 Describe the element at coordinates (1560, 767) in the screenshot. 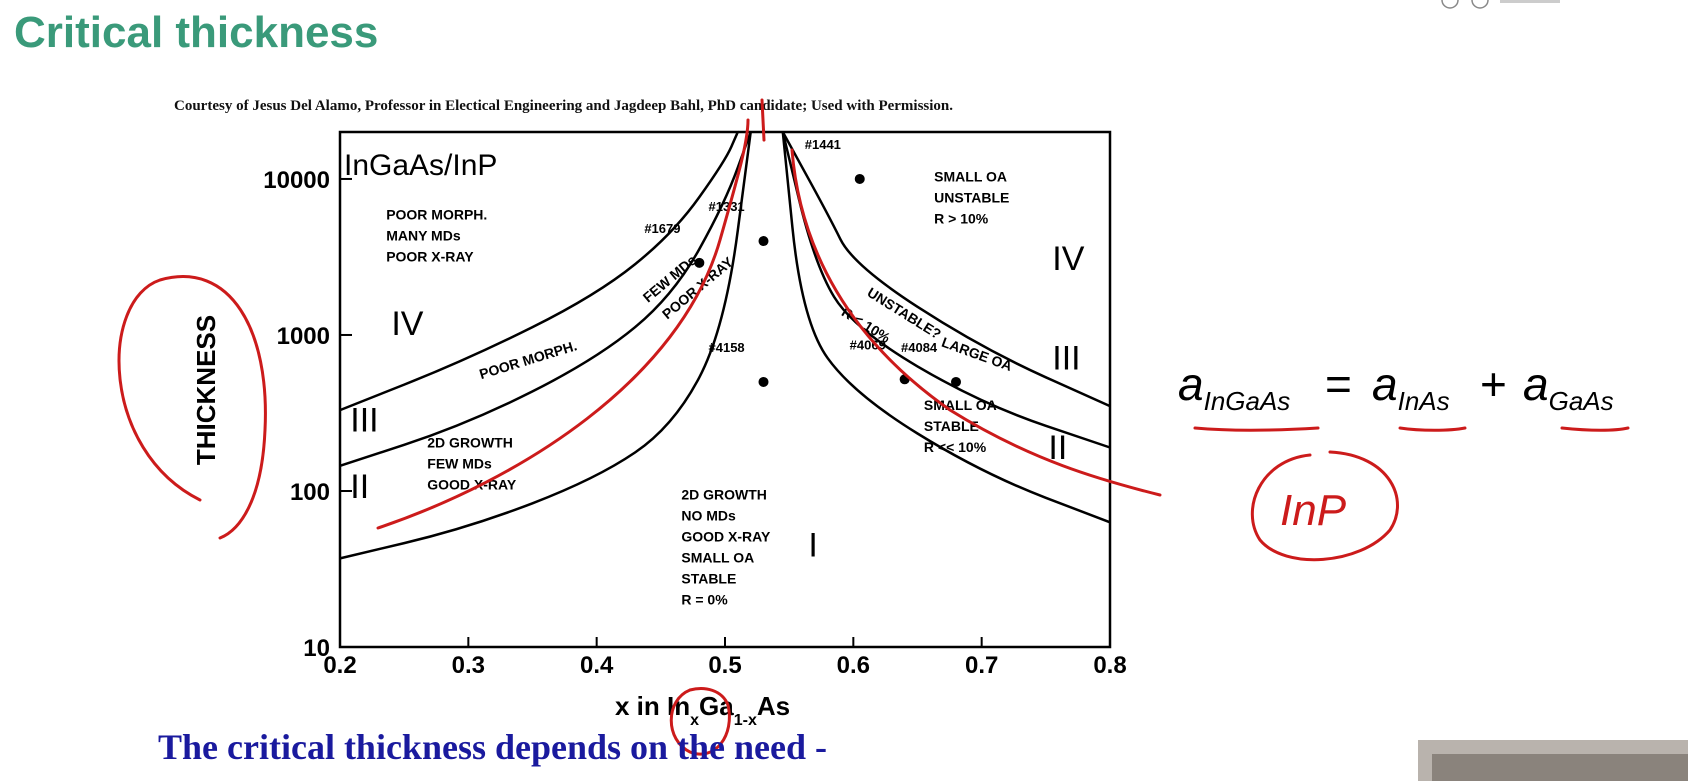

I see `webcam-inner` at that location.